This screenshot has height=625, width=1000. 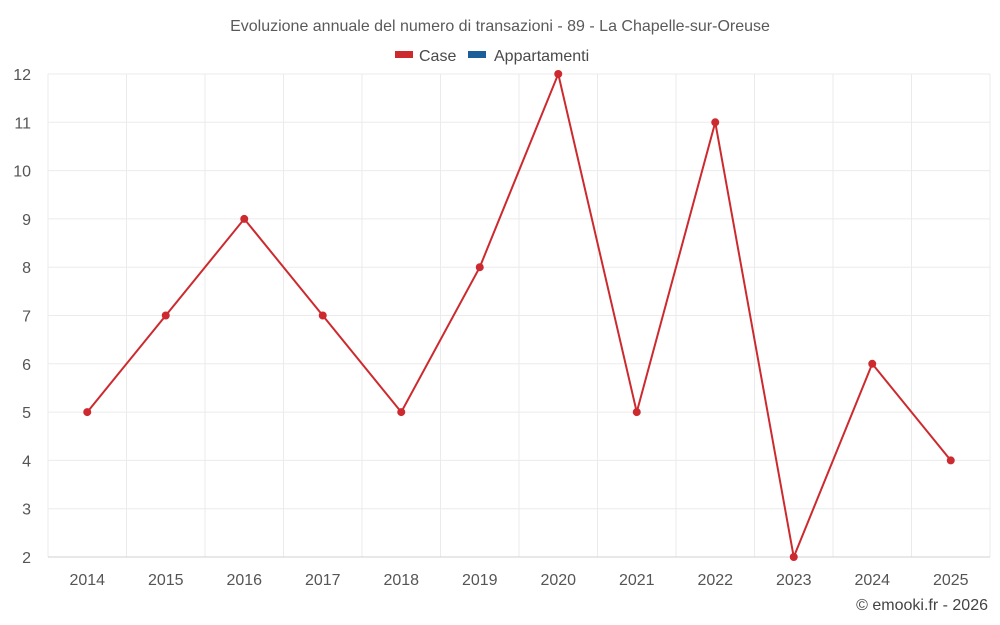 I want to click on credit-text: © emooki.fr - 2026, so click(x=922, y=605).